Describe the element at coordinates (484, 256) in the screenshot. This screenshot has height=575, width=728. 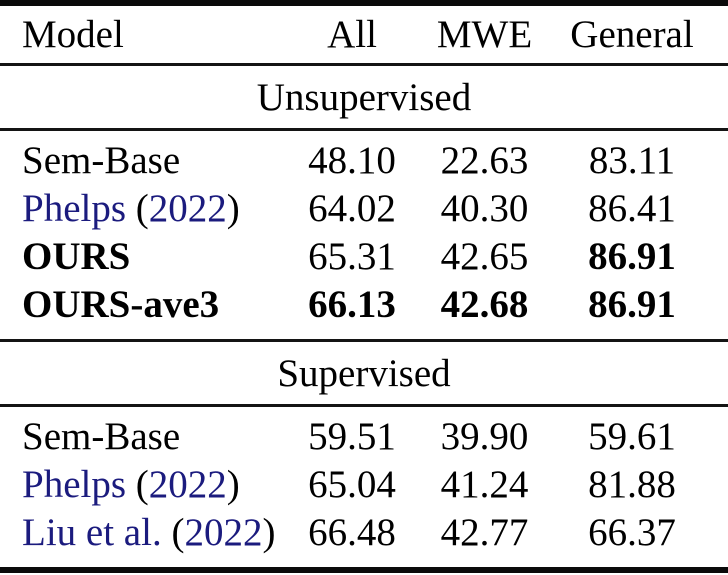
I see `score-cell: 42.65` at that location.